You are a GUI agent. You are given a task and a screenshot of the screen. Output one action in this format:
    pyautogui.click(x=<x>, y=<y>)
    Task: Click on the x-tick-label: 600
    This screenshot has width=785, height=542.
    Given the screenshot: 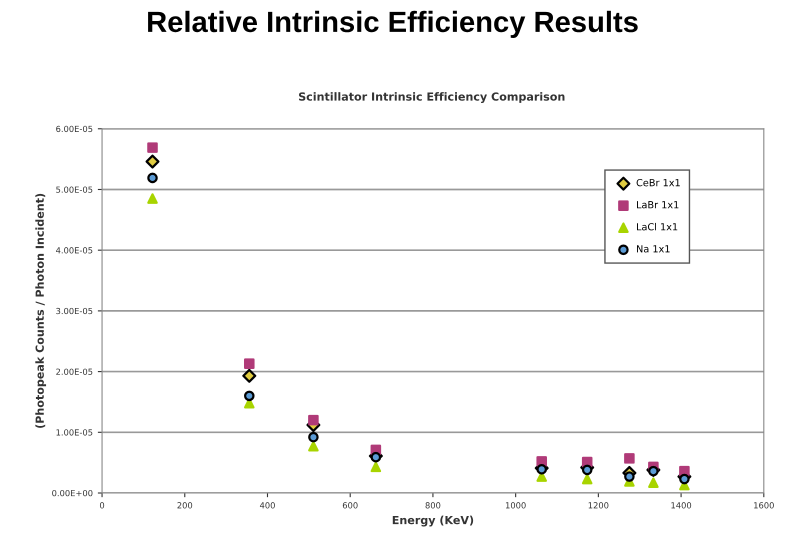 What is the action you would take?
    pyautogui.click(x=350, y=505)
    